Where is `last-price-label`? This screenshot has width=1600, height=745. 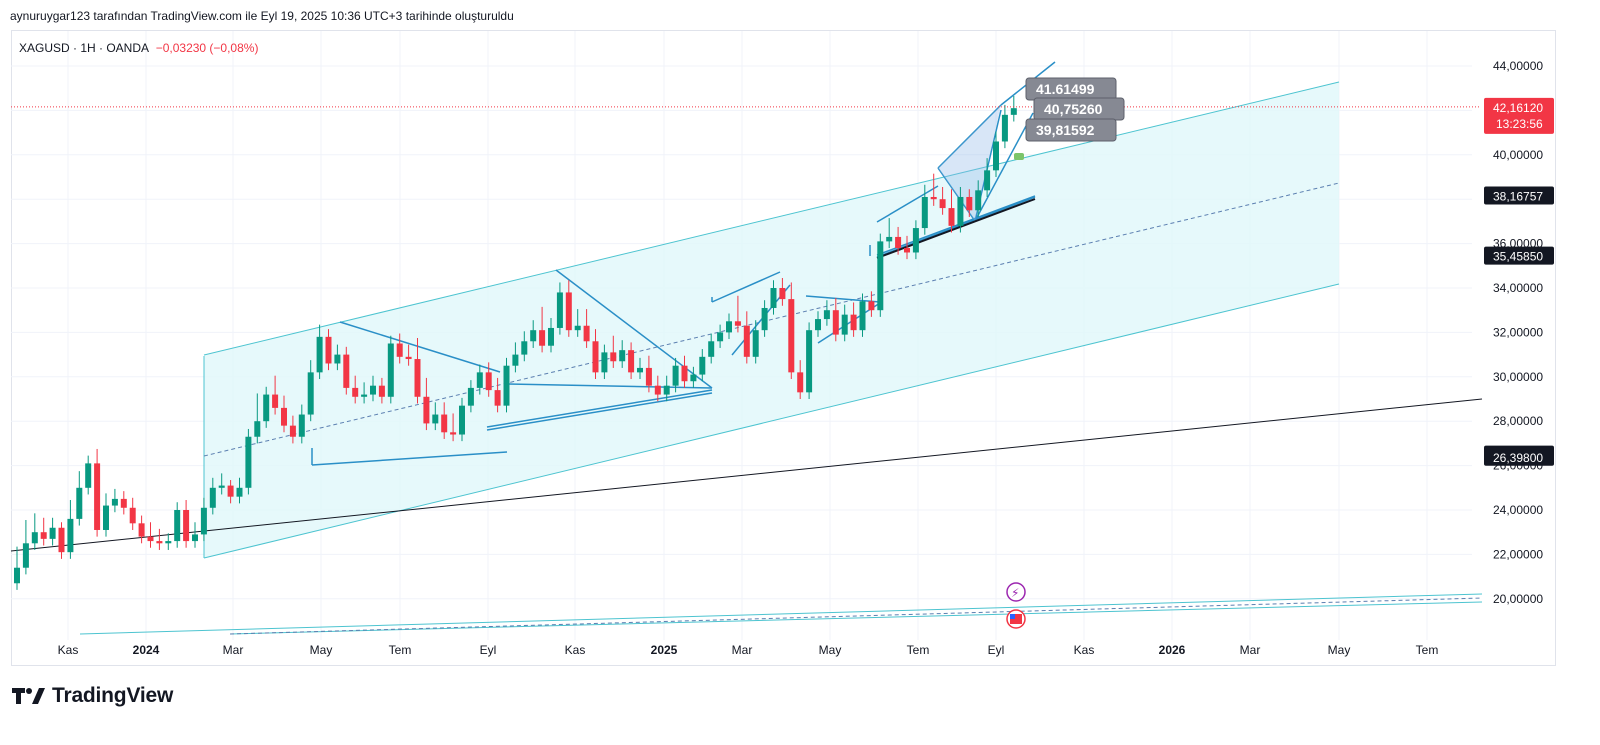 last-price-label is located at coordinates (1519, 115).